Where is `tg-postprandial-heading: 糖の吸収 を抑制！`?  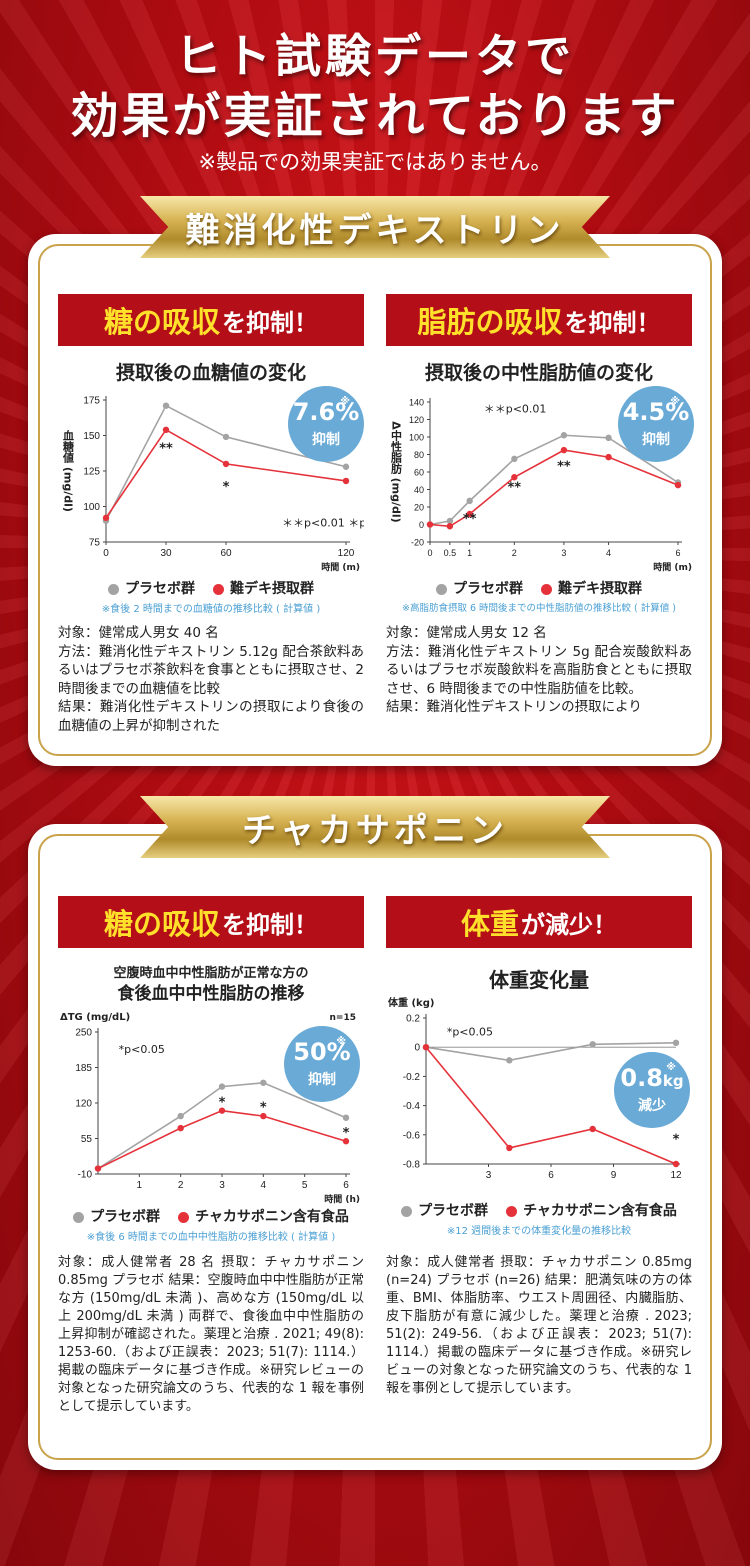
tg-postprandial-heading: 糖の吸収 を抑制！ is located at coordinates (211, 922).